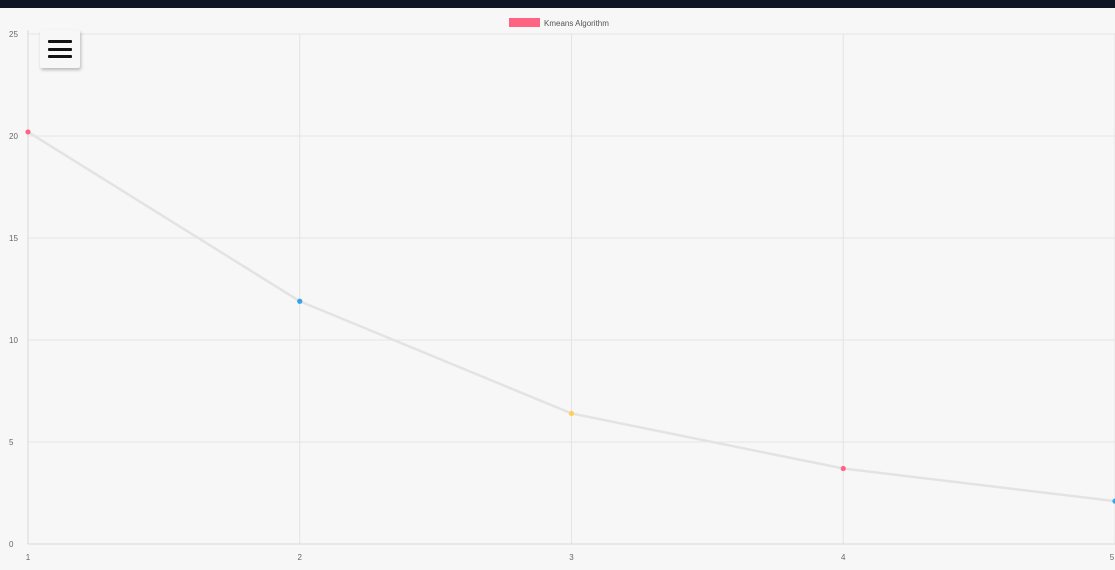 The height and width of the screenshot is (570, 1115). I want to click on legend: Kmeans Algorithm, so click(559, 23).